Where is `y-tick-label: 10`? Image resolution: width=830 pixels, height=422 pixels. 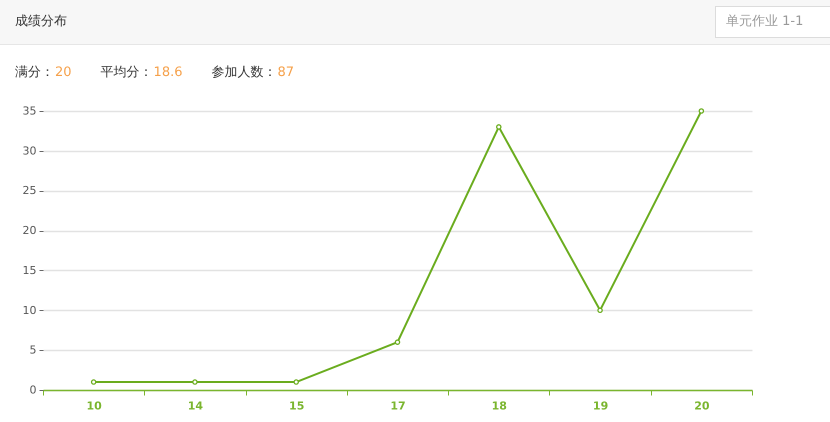 y-tick-label: 10 is located at coordinates (29, 310).